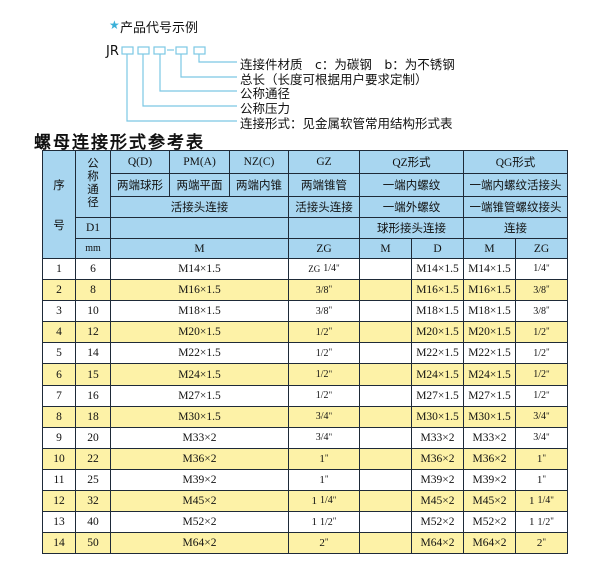  What do you see at coordinates (93, 311) in the screenshot?
I see `row-d1: 10` at bounding box center [93, 311].